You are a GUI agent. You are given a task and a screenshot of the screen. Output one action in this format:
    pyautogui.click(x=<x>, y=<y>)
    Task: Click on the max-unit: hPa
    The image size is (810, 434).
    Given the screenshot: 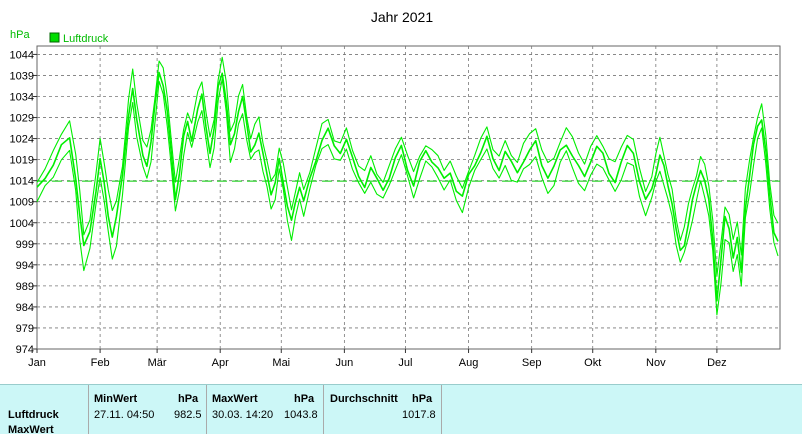 What is the action you would take?
    pyautogui.click(x=304, y=399)
    